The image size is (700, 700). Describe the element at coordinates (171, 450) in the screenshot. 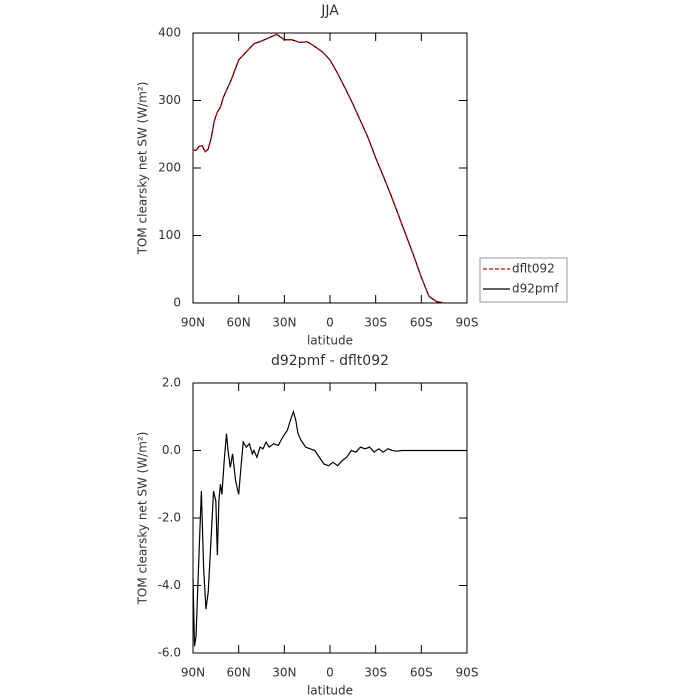

I see `y-tick-label: 0.0` at that location.